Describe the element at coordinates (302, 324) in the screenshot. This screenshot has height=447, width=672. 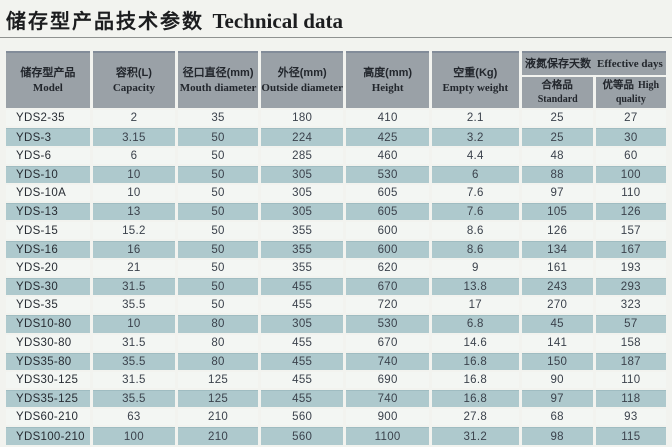
I see `value-cell: 305` at that location.